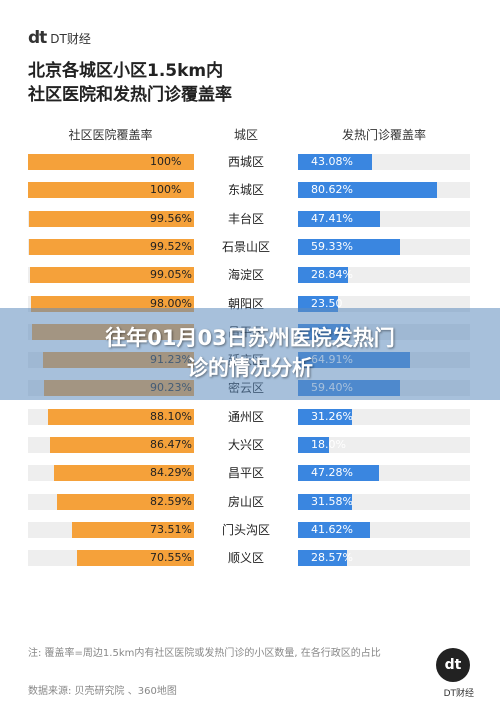 The image size is (500, 704). I want to click on table-row: 73.51% 门头沟区 41.62%, so click(250, 528).